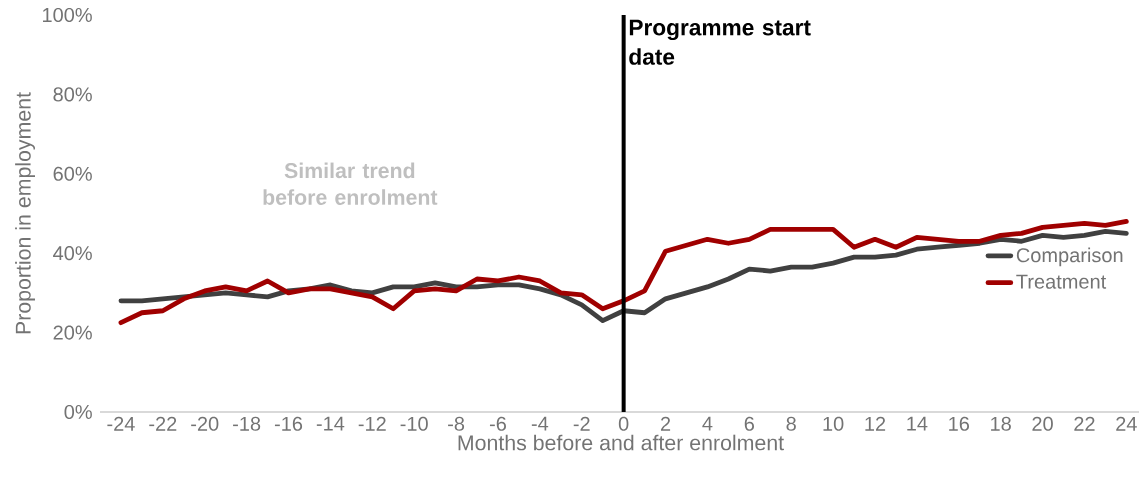  What do you see at coordinates (581, 423) in the screenshot?
I see `x-tick-label: -2` at bounding box center [581, 423].